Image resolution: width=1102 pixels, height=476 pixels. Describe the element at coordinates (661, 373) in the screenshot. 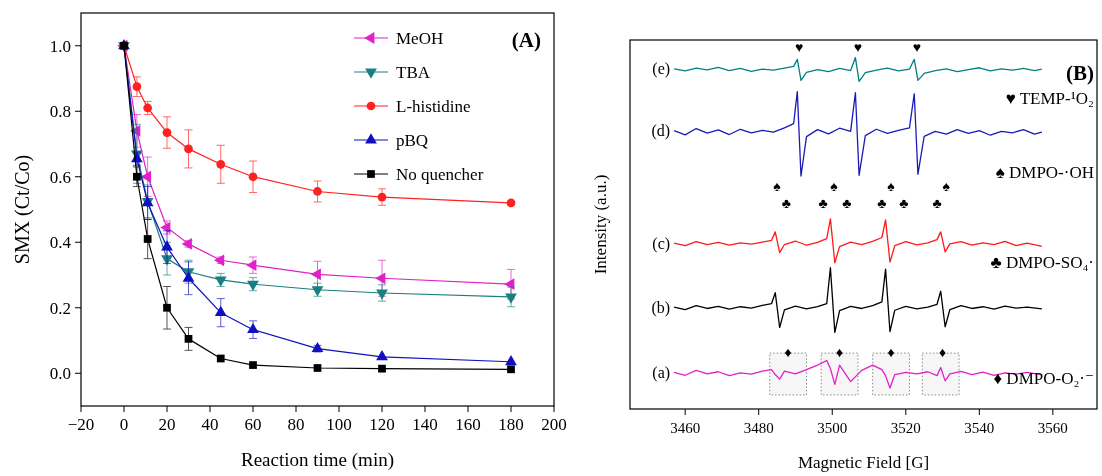

I see `series-label: (a)` at that location.